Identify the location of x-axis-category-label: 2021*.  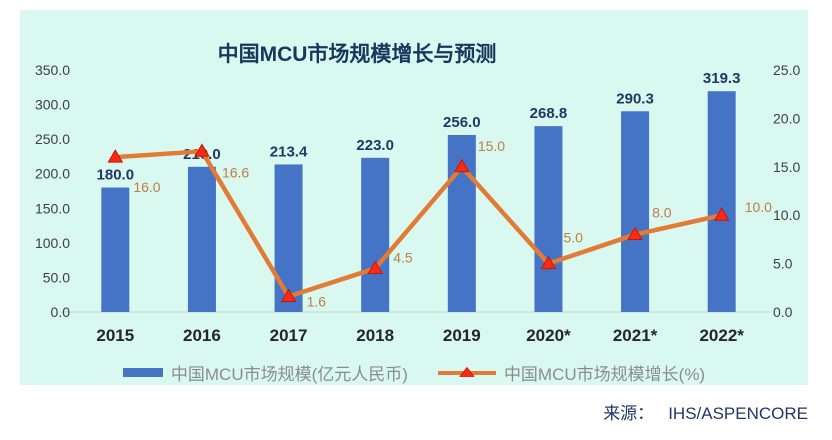
(635, 335).